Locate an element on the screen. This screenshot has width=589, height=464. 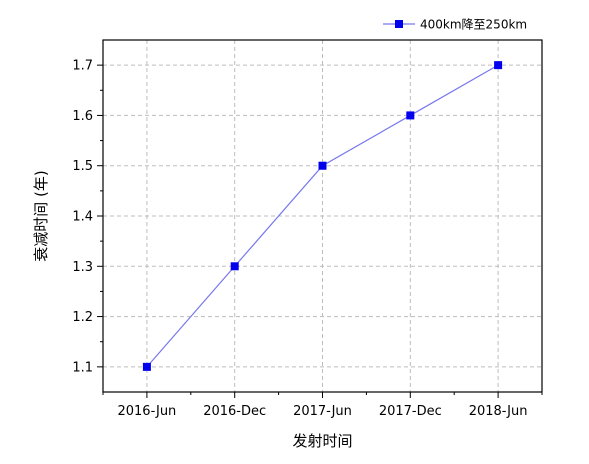
y-tick-label: 1.5 is located at coordinates (82, 166).